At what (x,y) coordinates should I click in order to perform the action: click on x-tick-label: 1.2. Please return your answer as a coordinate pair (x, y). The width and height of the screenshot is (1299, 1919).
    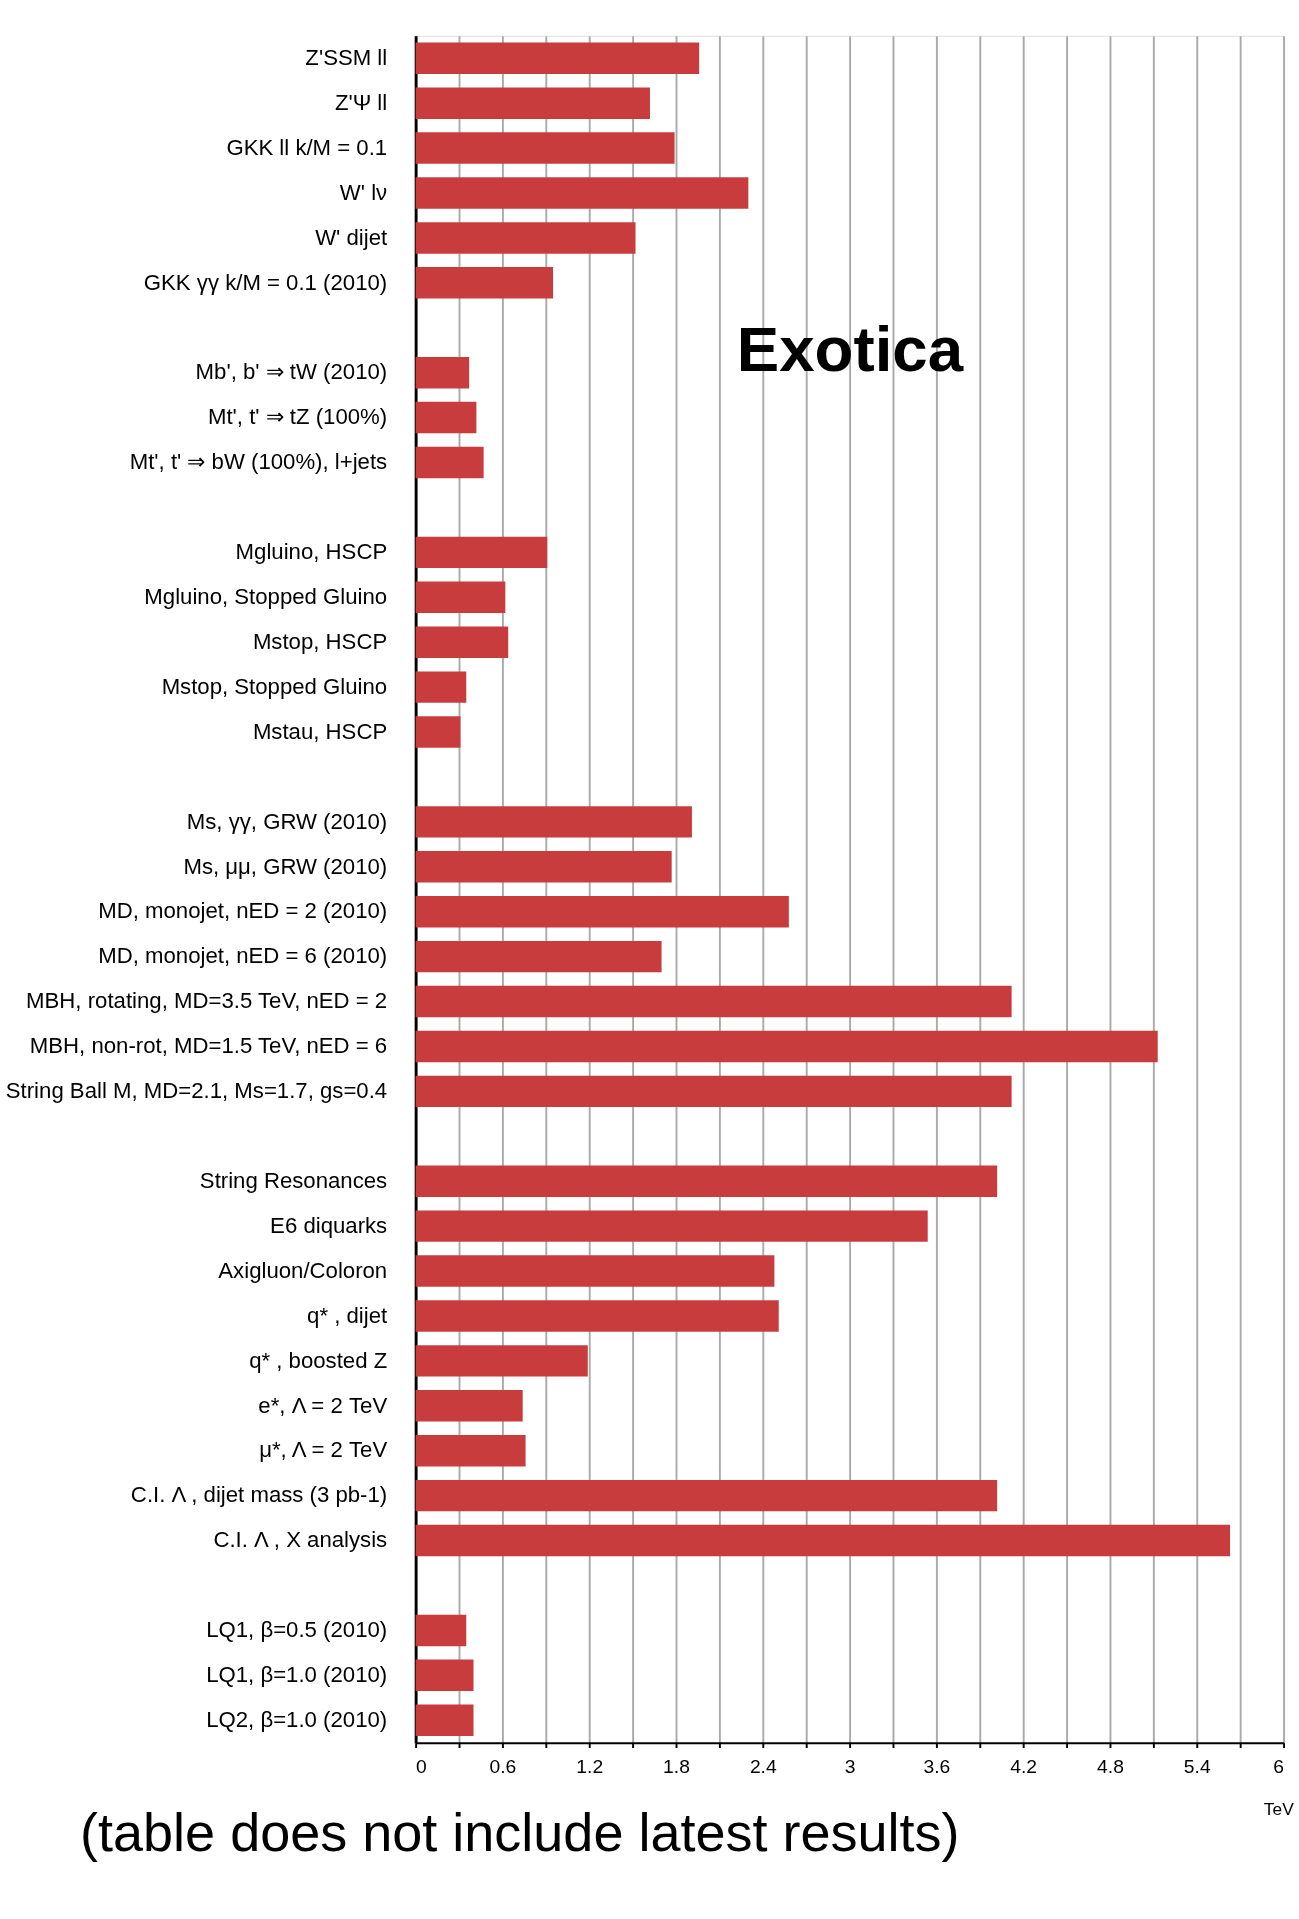
    Looking at the image, I should click on (590, 1767).